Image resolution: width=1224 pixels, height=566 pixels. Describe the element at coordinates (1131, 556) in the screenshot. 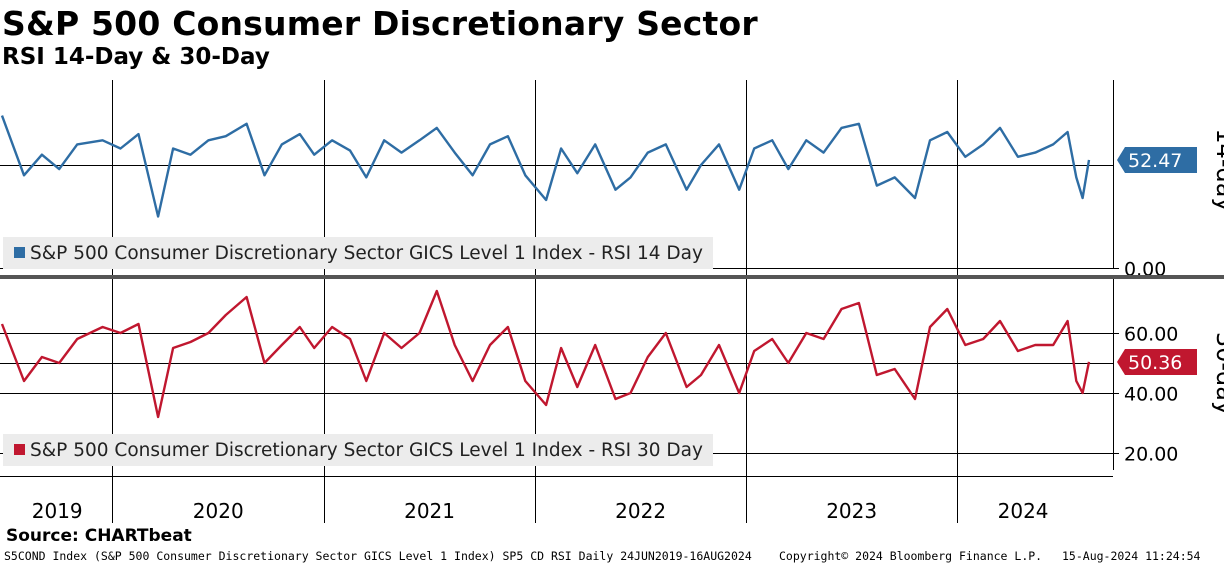

I see `timestamp: 15-Aug-2024 11:24:54` at that location.